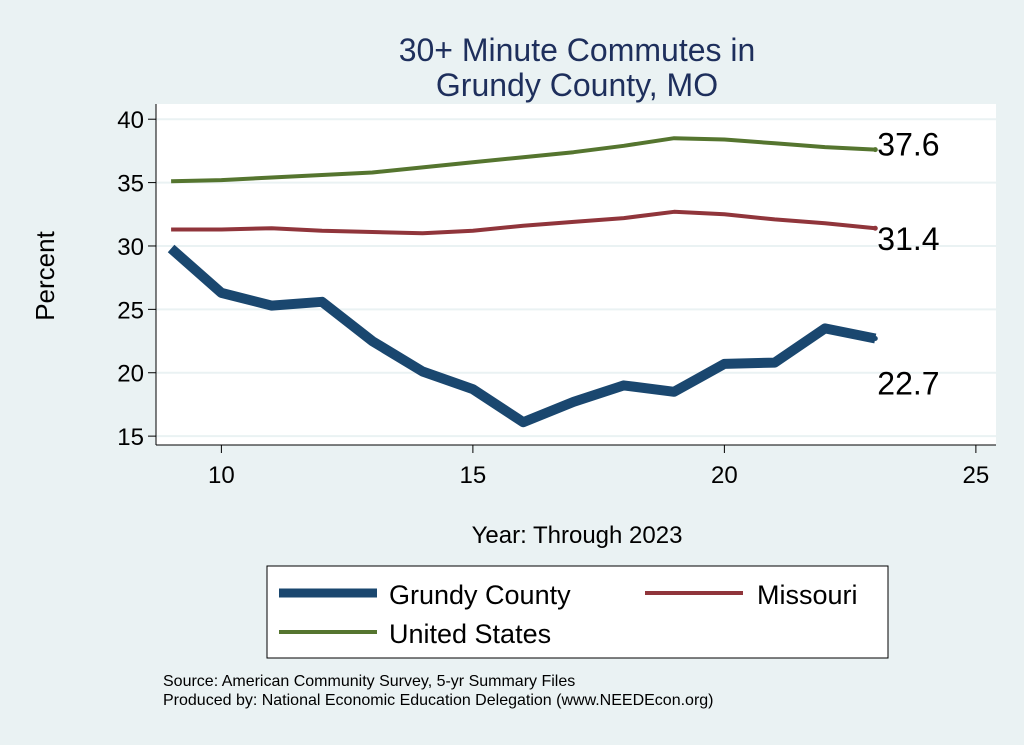  I want to click on x-tick-label-25: 25, so click(976, 475).